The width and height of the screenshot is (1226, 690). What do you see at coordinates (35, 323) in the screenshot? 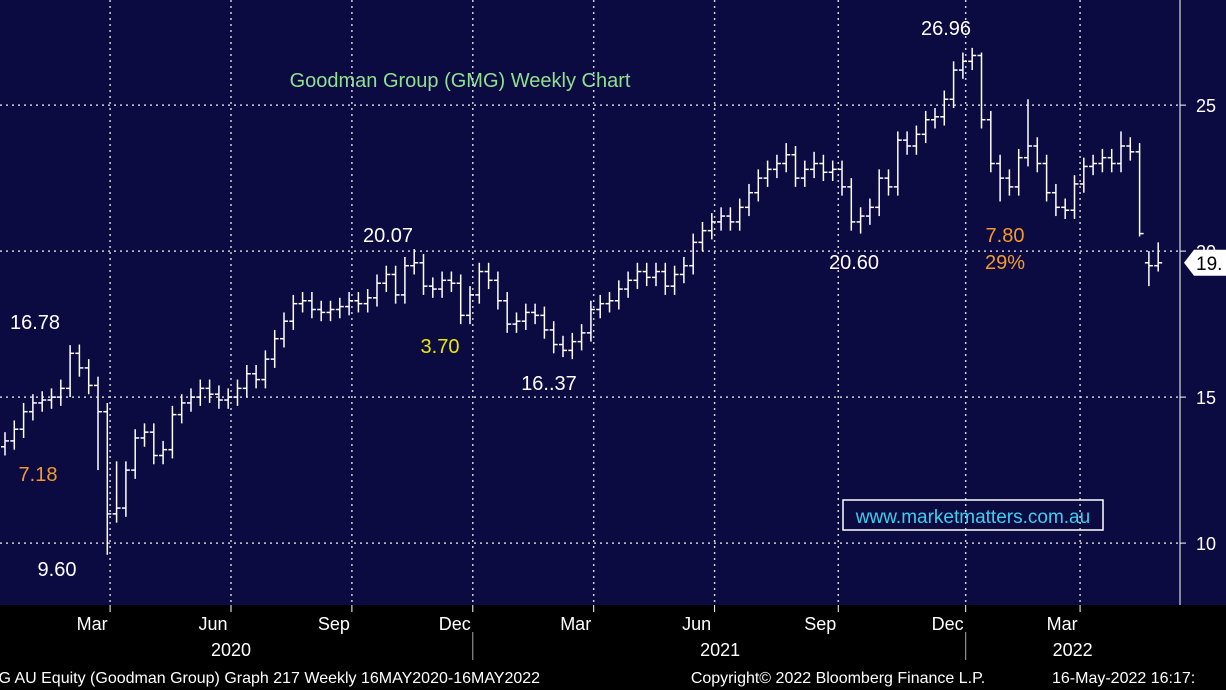
I see `annotation: 16.78` at bounding box center [35, 323].